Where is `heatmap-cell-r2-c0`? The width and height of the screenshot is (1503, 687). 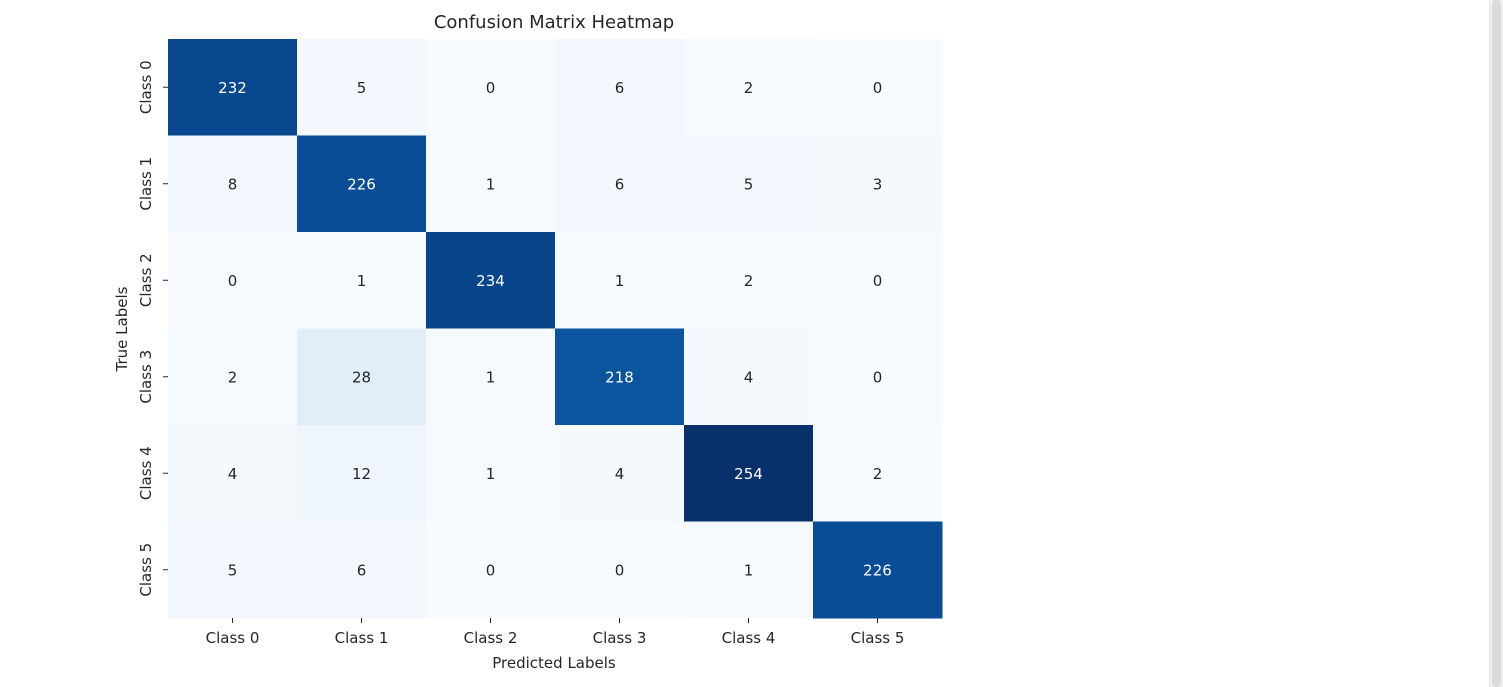 heatmap-cell-r2-c0 is located at coordinates (233, 280).